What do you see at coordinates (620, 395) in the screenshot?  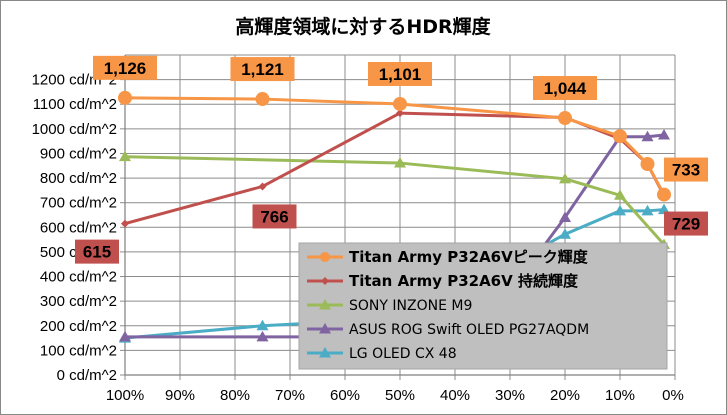 I see `x-tick-label: 10%` at bounding box center [620, 395].